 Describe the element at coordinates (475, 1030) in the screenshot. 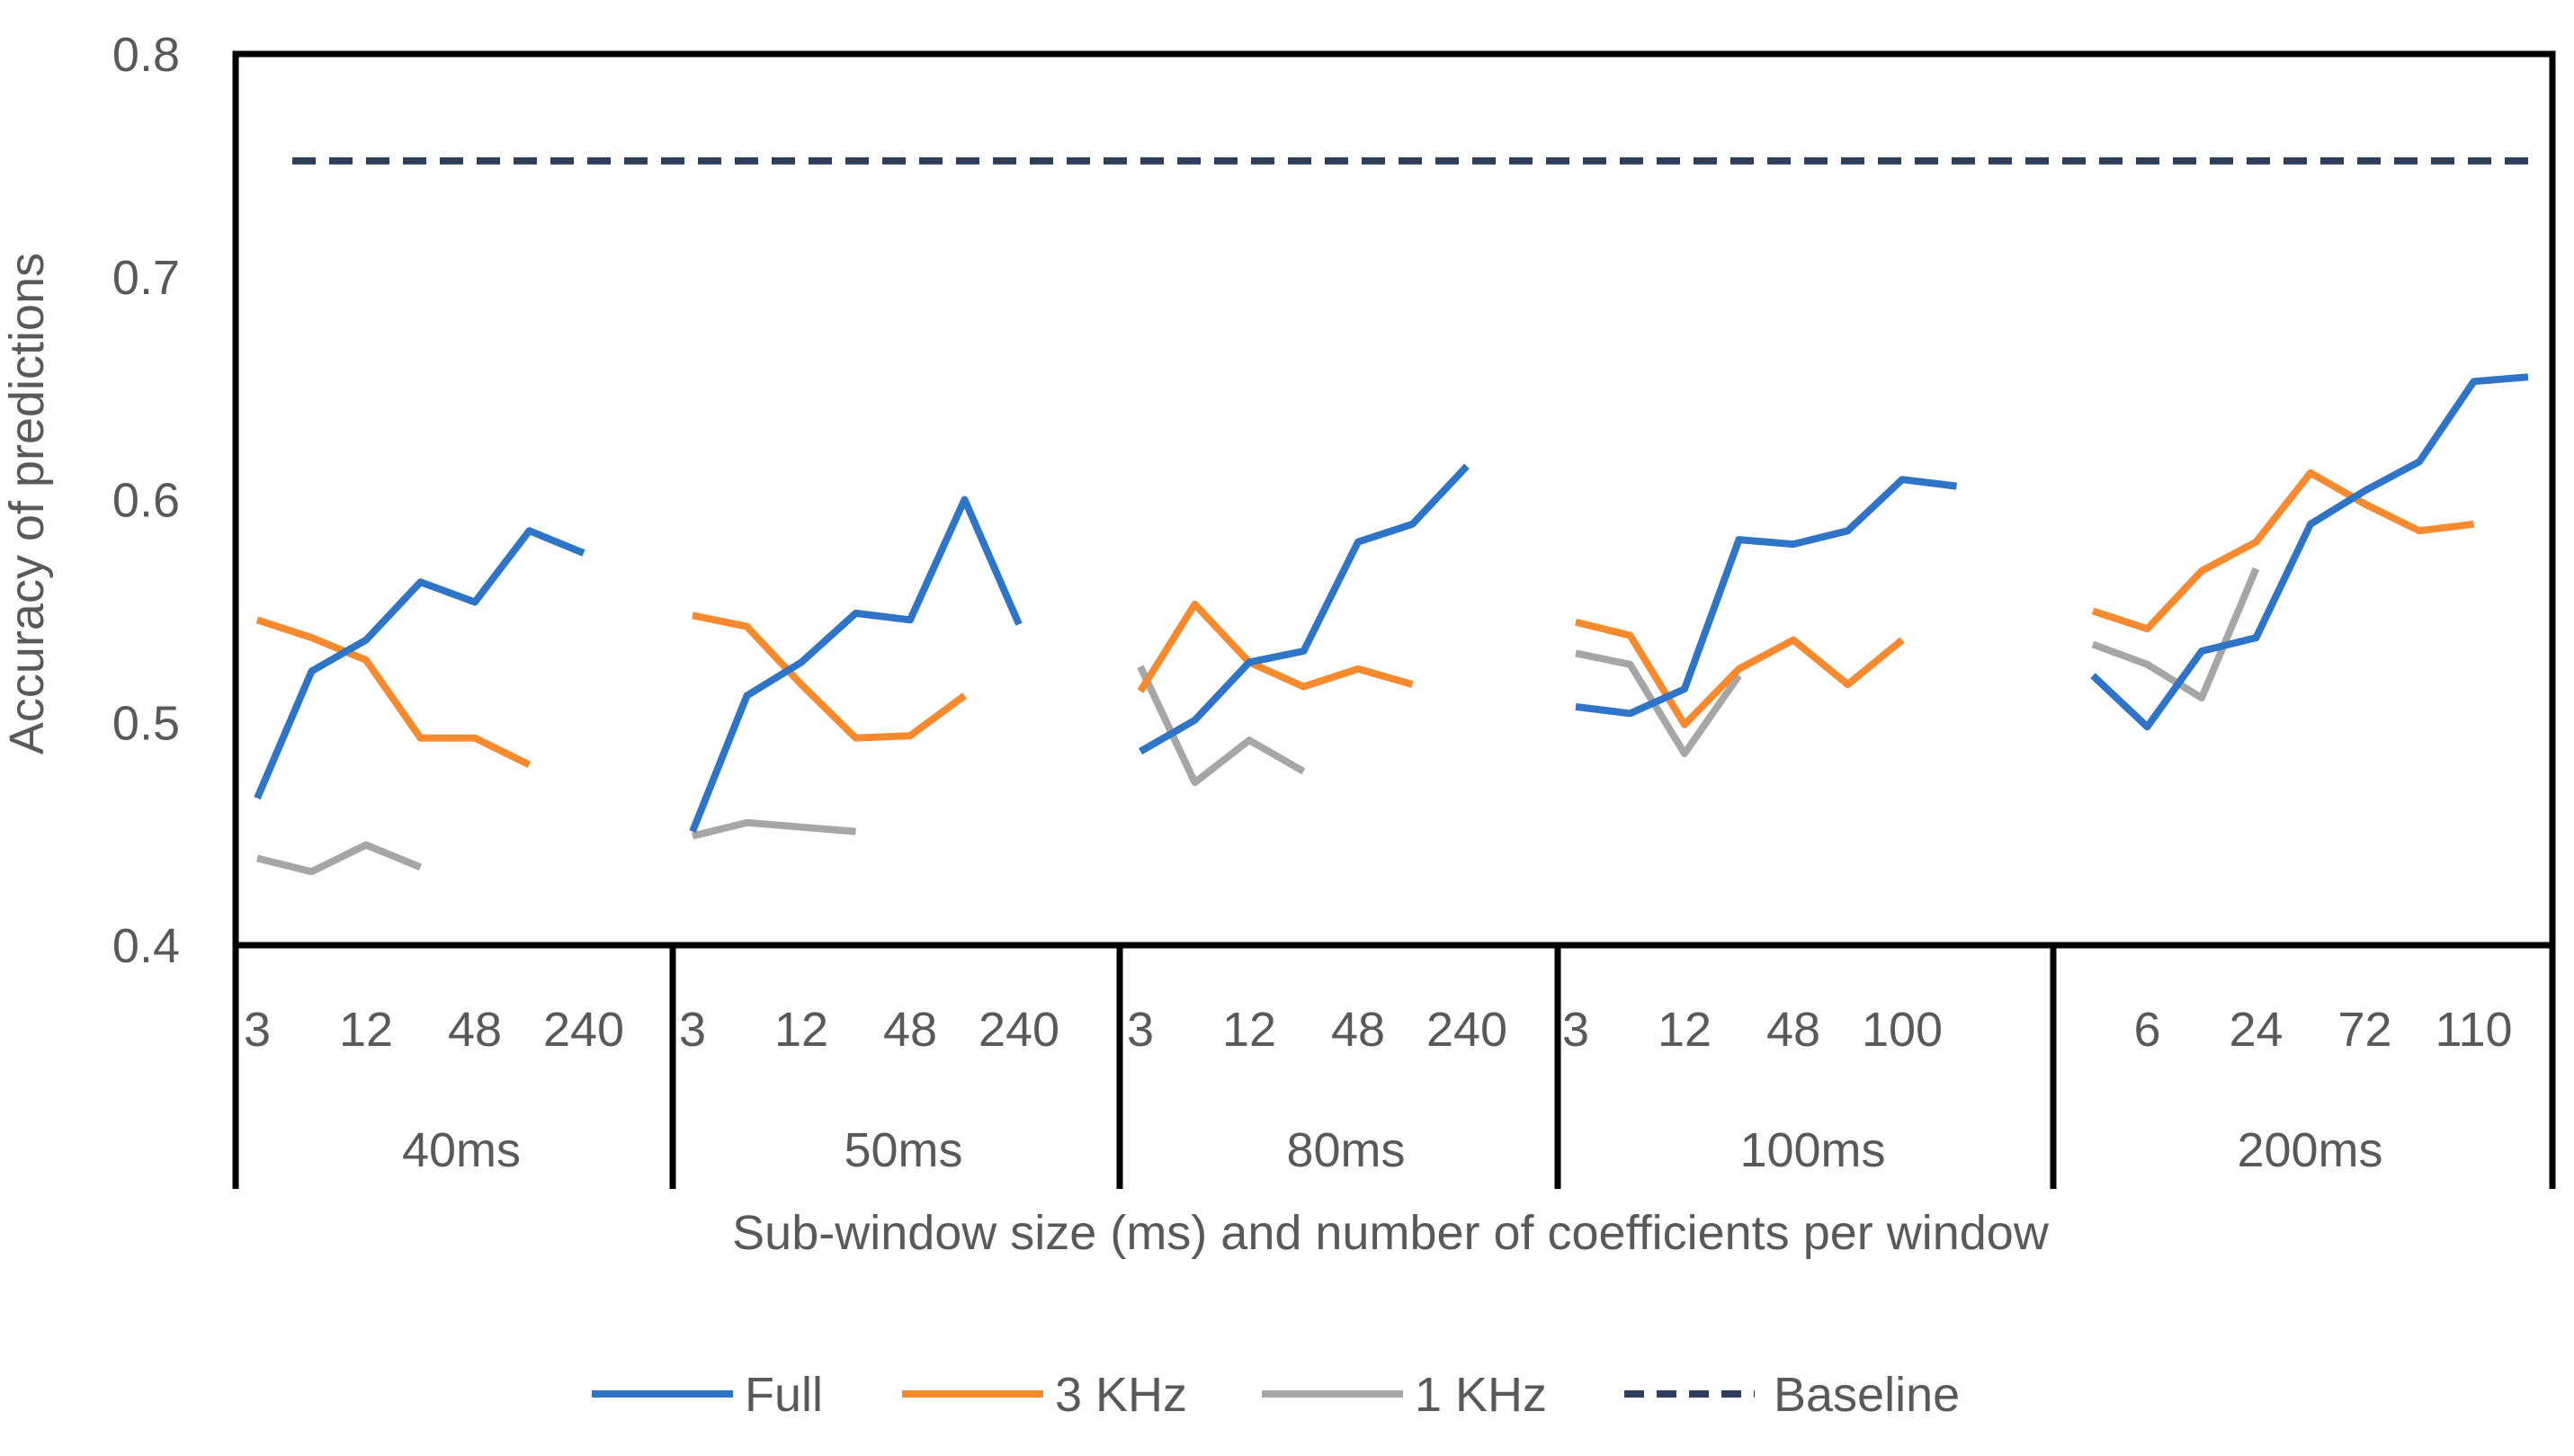

I see `x-tick-label-40ms-48: 48` at that location.